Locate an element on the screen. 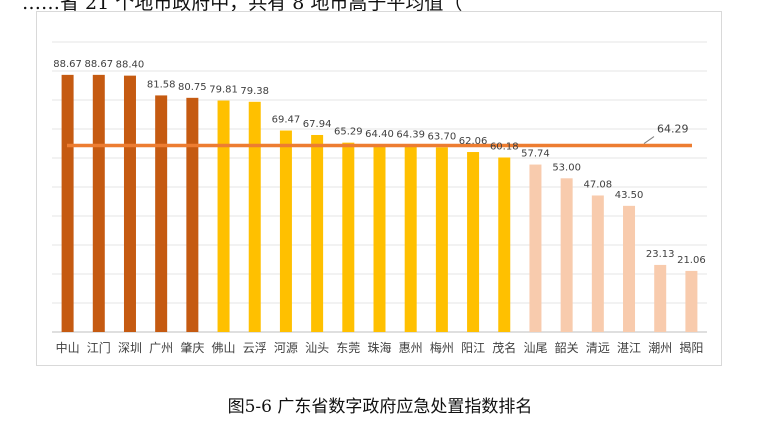  data-label: 64.40 is located at coordinates (379, 134).